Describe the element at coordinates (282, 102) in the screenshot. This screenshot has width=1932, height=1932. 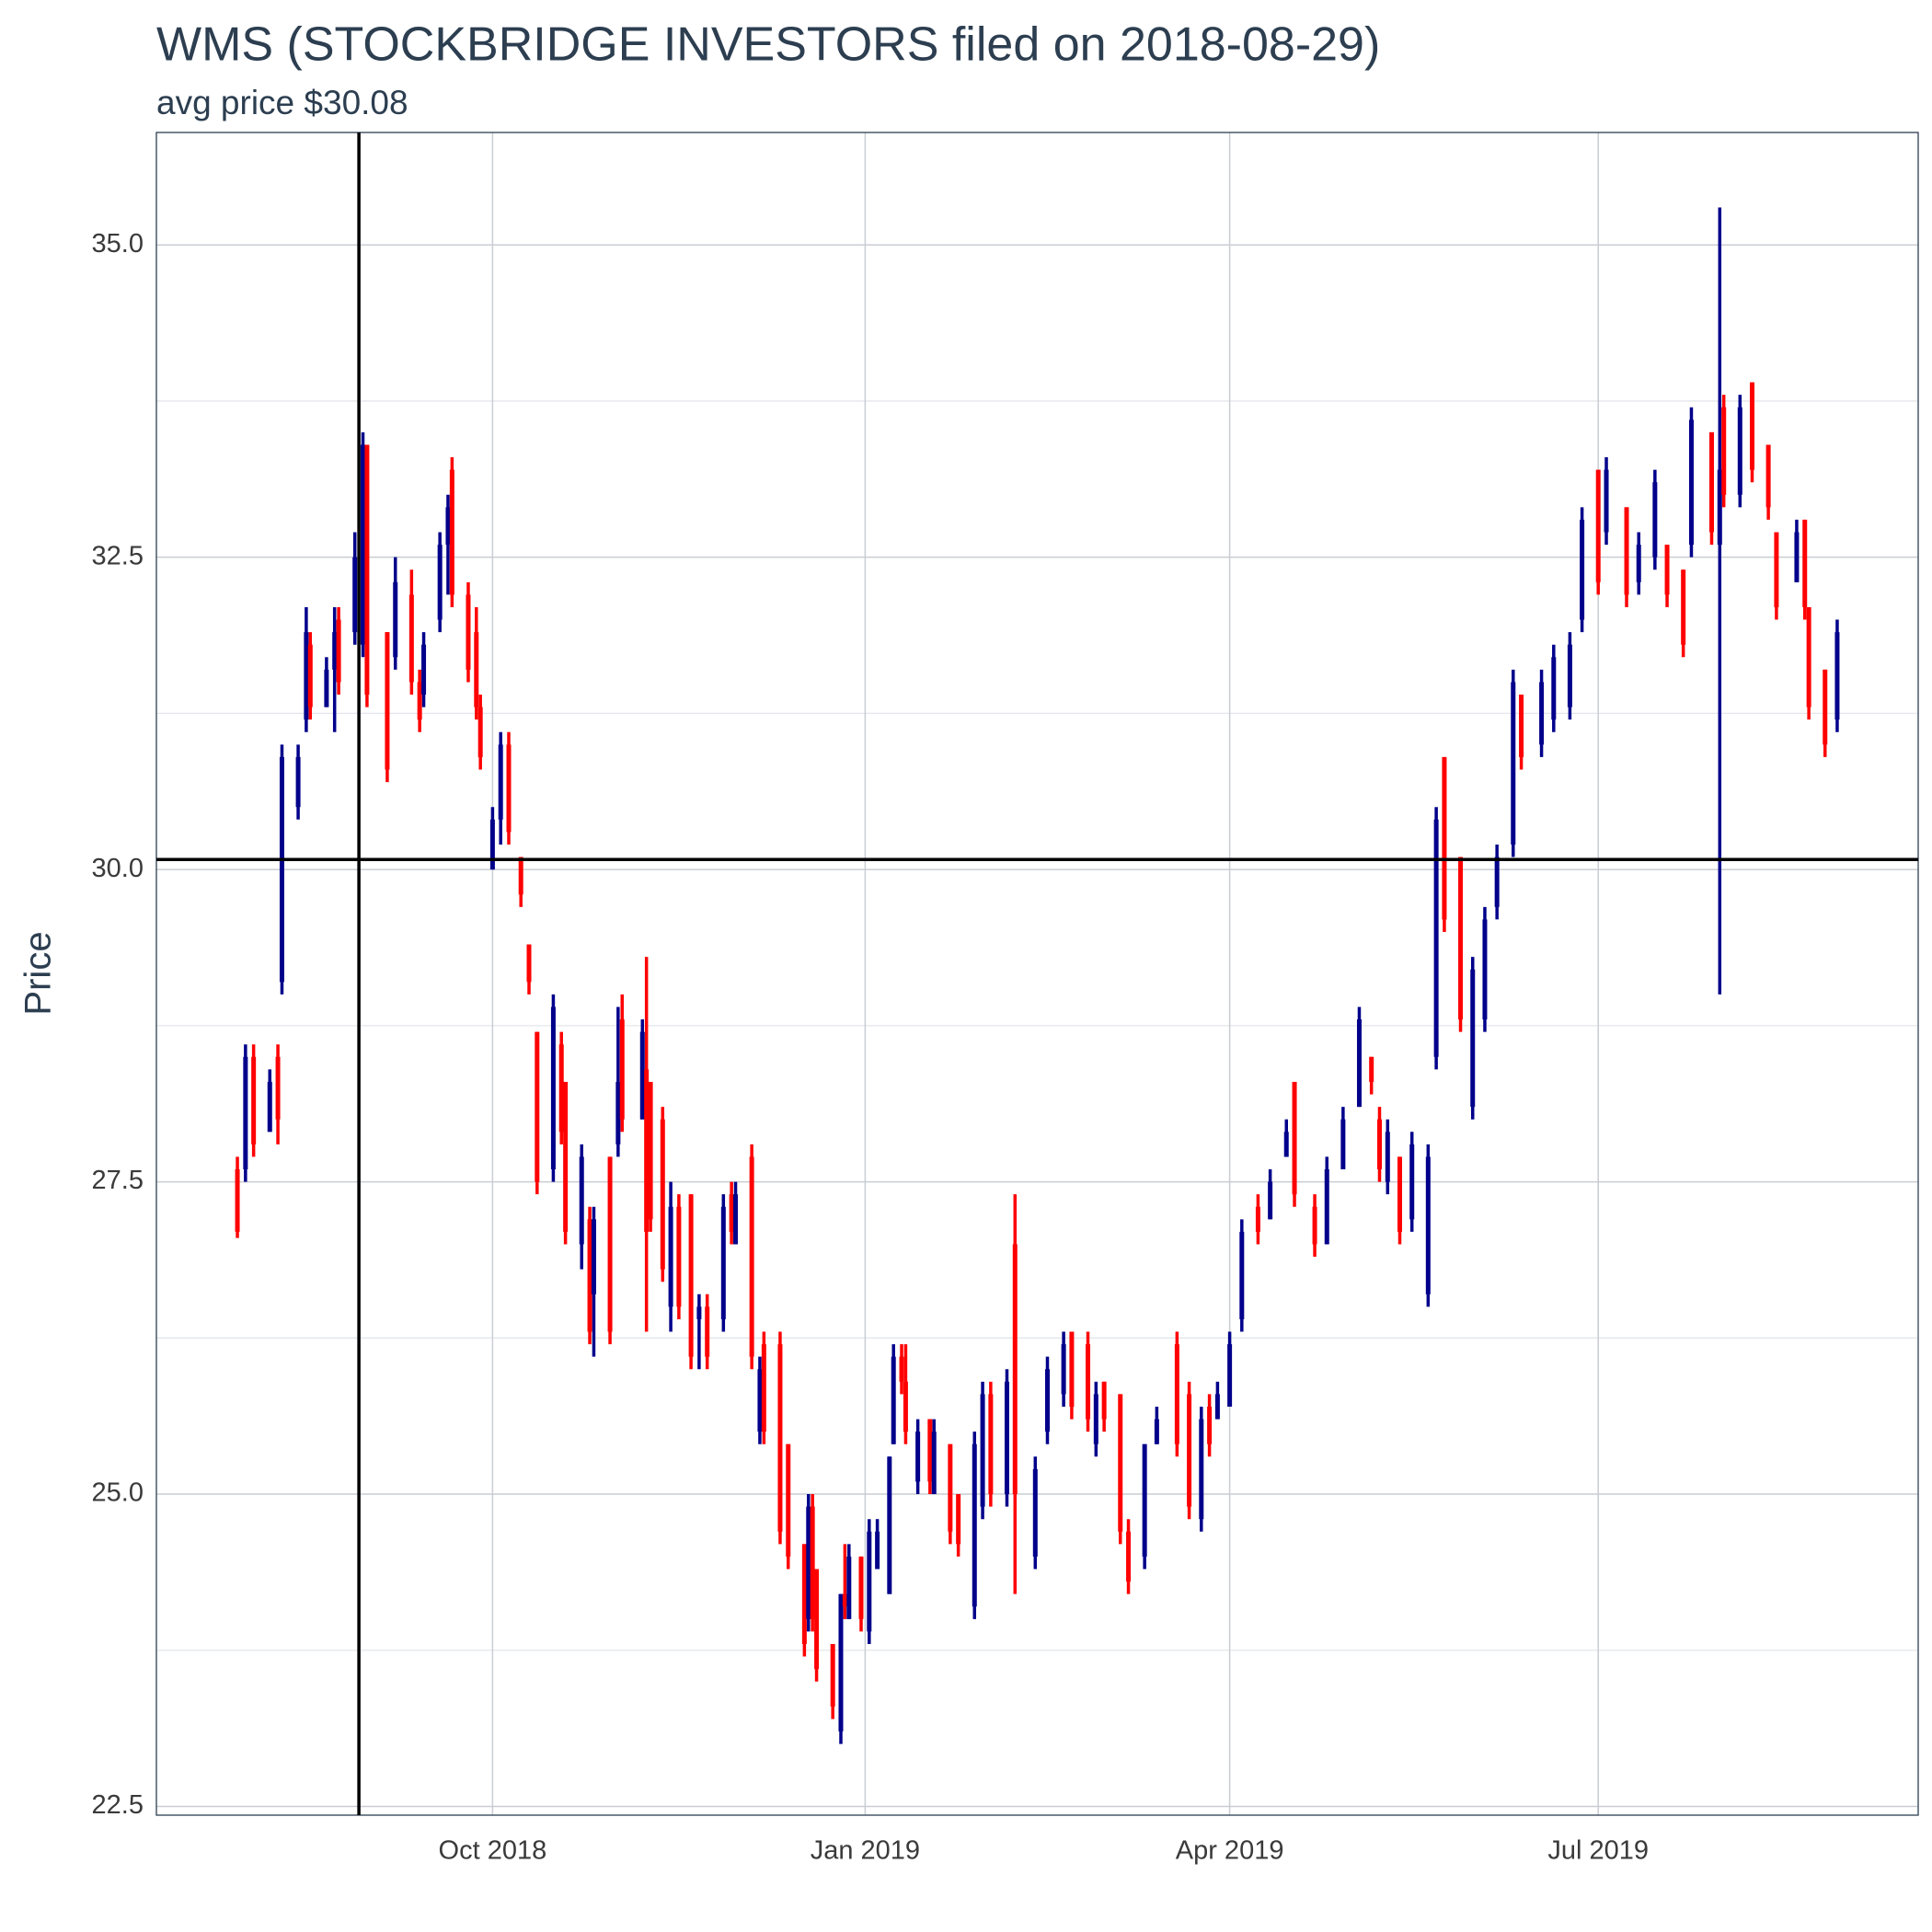
I see `chart-subtitle: avg price $30.08` at that location.